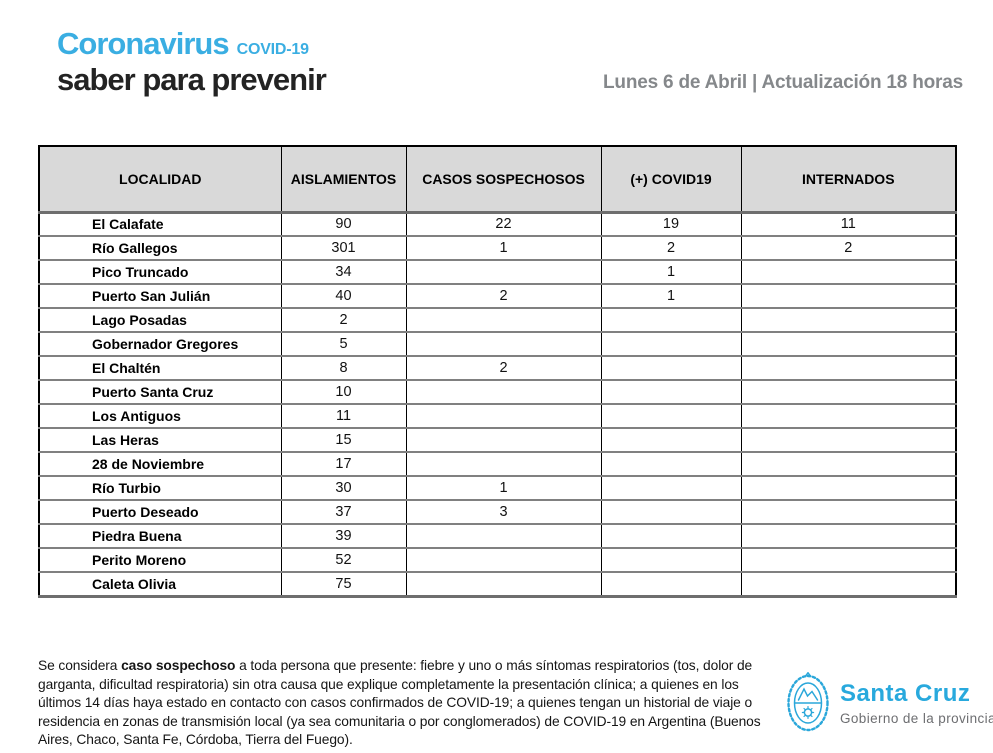  Describe the element at coordinates (343, 415) in the screenshot. I see `cell-aislamientos: 11` at that location.